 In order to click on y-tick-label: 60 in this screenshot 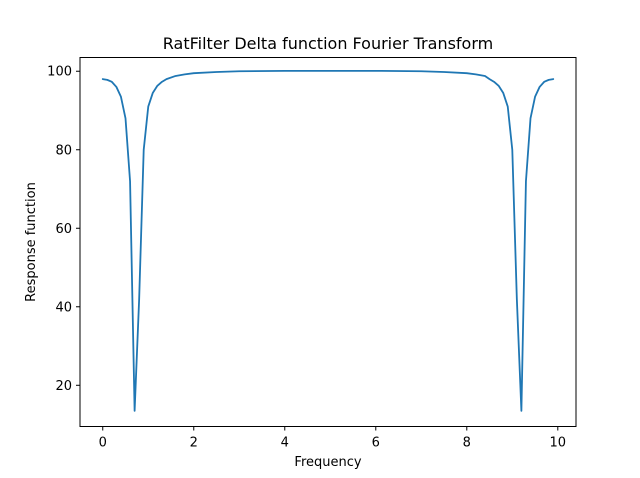, I will do `click(63, 229)`.